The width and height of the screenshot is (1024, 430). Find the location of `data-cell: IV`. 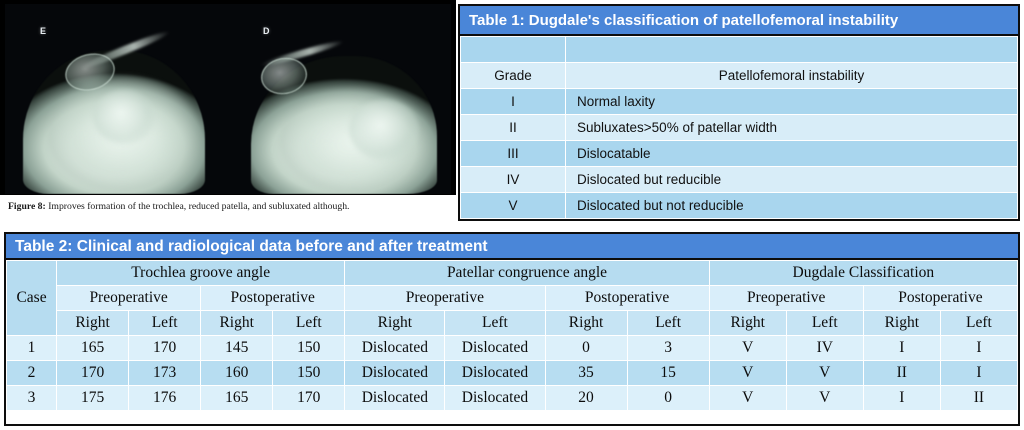

data-cell: IV is located at coordinates (824, 348).